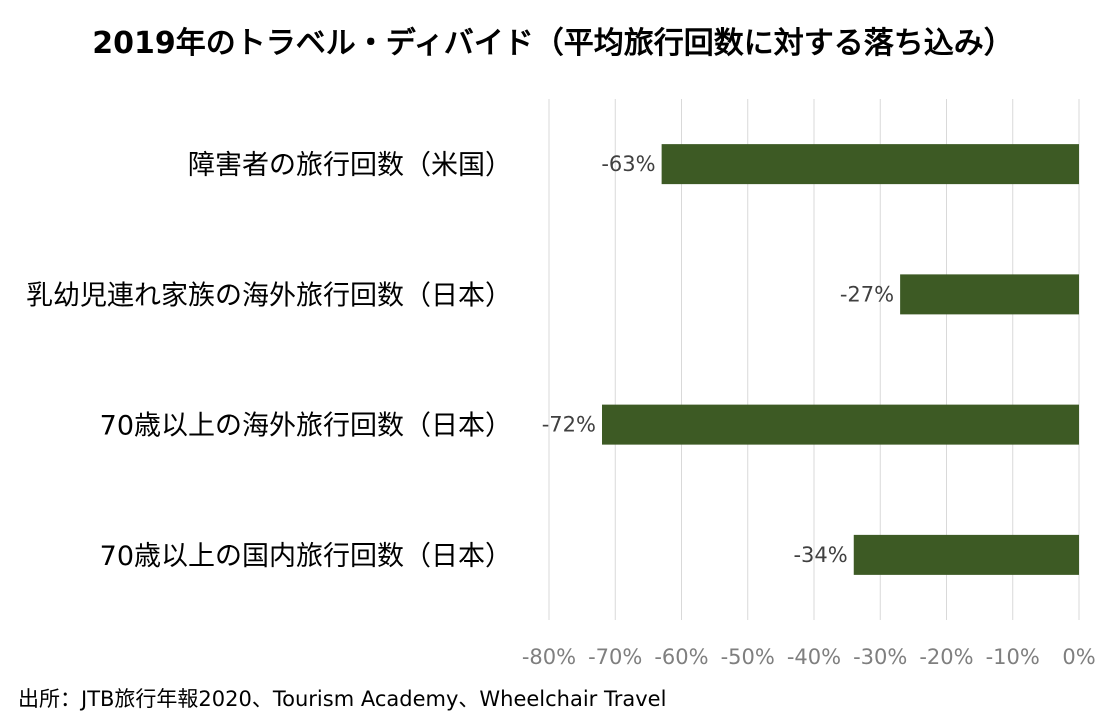 This screenshot has height=720, width=1106. What do you see at coordinates (867, 294) in the screenshot?
I see `data-label: -27%` at bounding box center [867, 294].